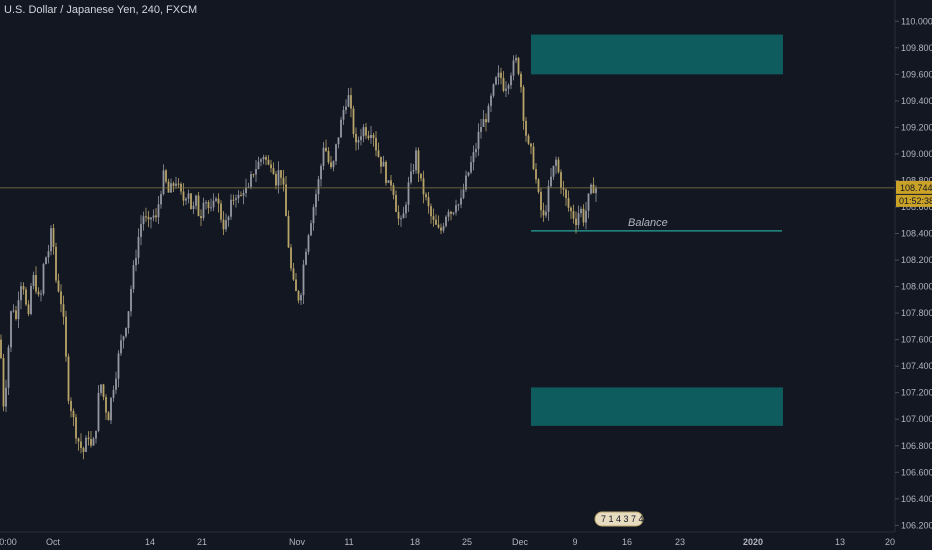 This screenshot has height=550, width=932. I want to click on time-tick-label: 11, so click(348, 542).